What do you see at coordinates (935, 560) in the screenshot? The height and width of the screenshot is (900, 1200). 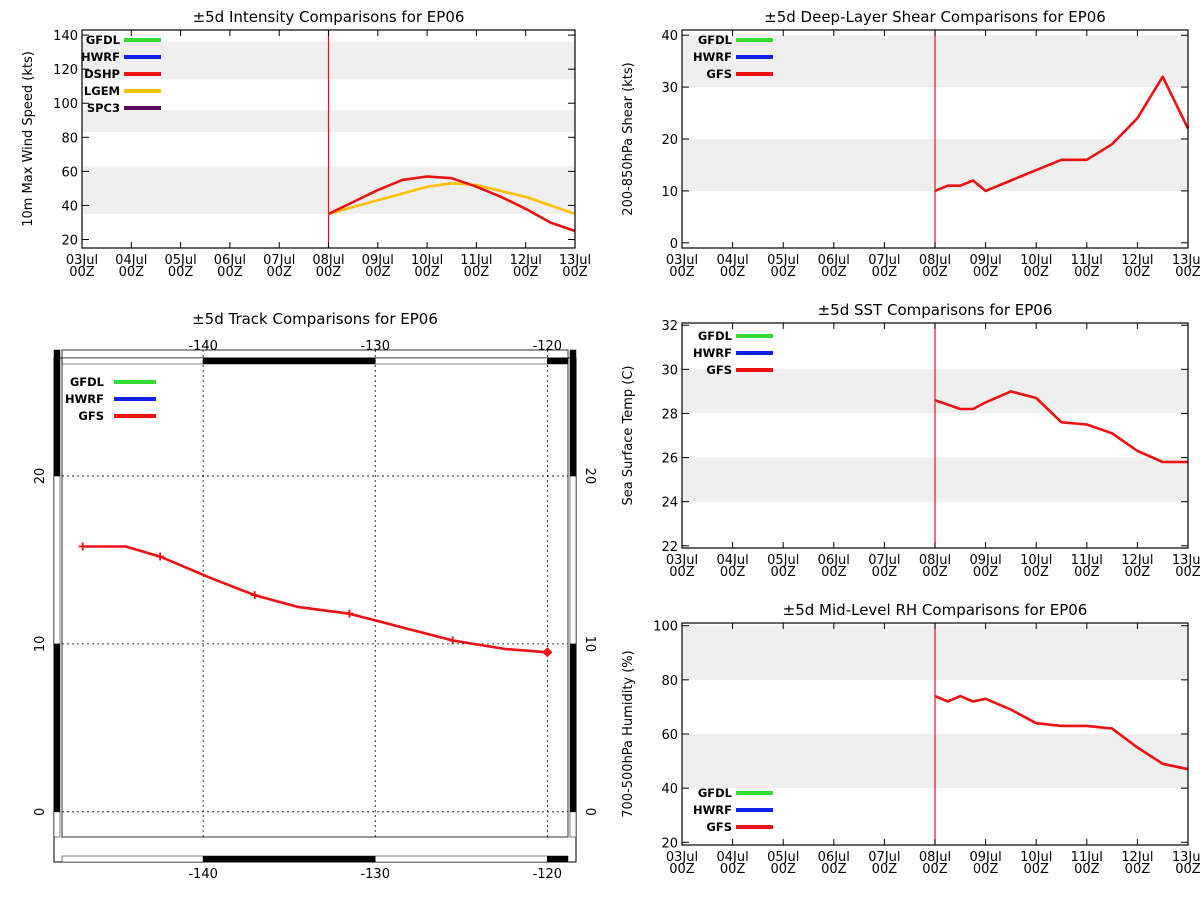 I see `sst-xtick-label-date: 08Jul` at bounding box center [935, 560].